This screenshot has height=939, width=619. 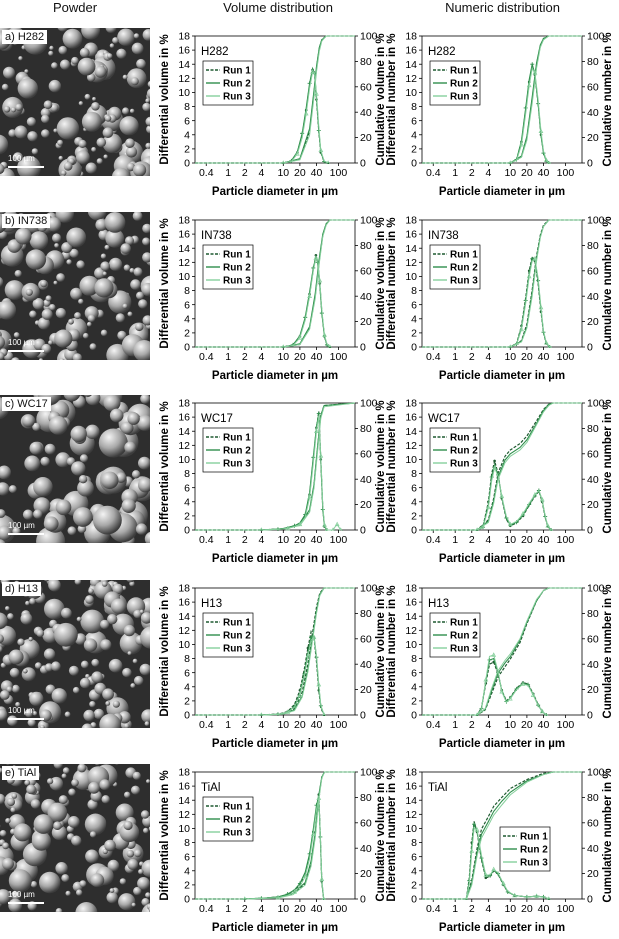 What do you see at coordinates (366, 665) in the screenshot?
I see `y2-tick-label: 40` at bounding box center [366, 665].